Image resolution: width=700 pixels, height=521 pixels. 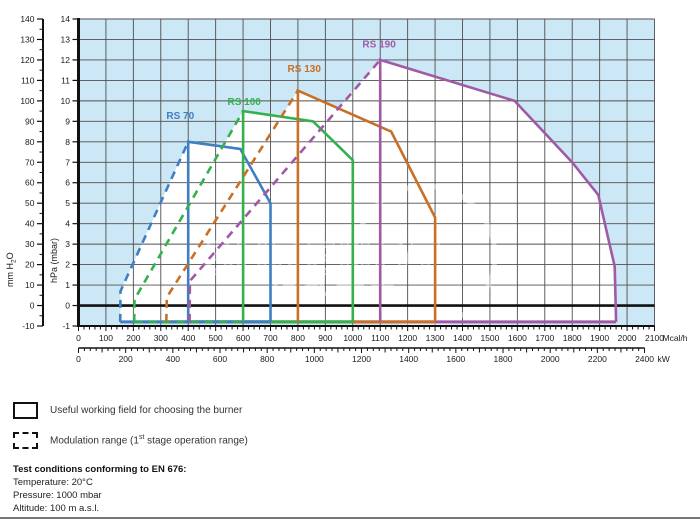 What do you see at coordinates (30, 265) in the screenshot?
I see `svg-text: 20` at bounding box center [30, 265].